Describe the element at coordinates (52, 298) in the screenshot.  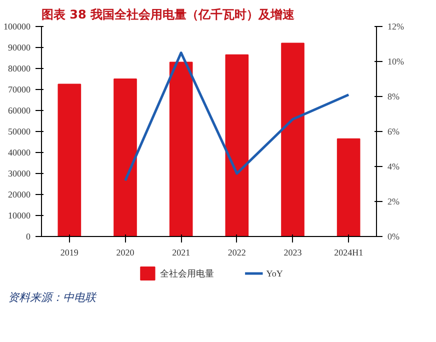
I see `text: 资料来源：中电联` at that location.